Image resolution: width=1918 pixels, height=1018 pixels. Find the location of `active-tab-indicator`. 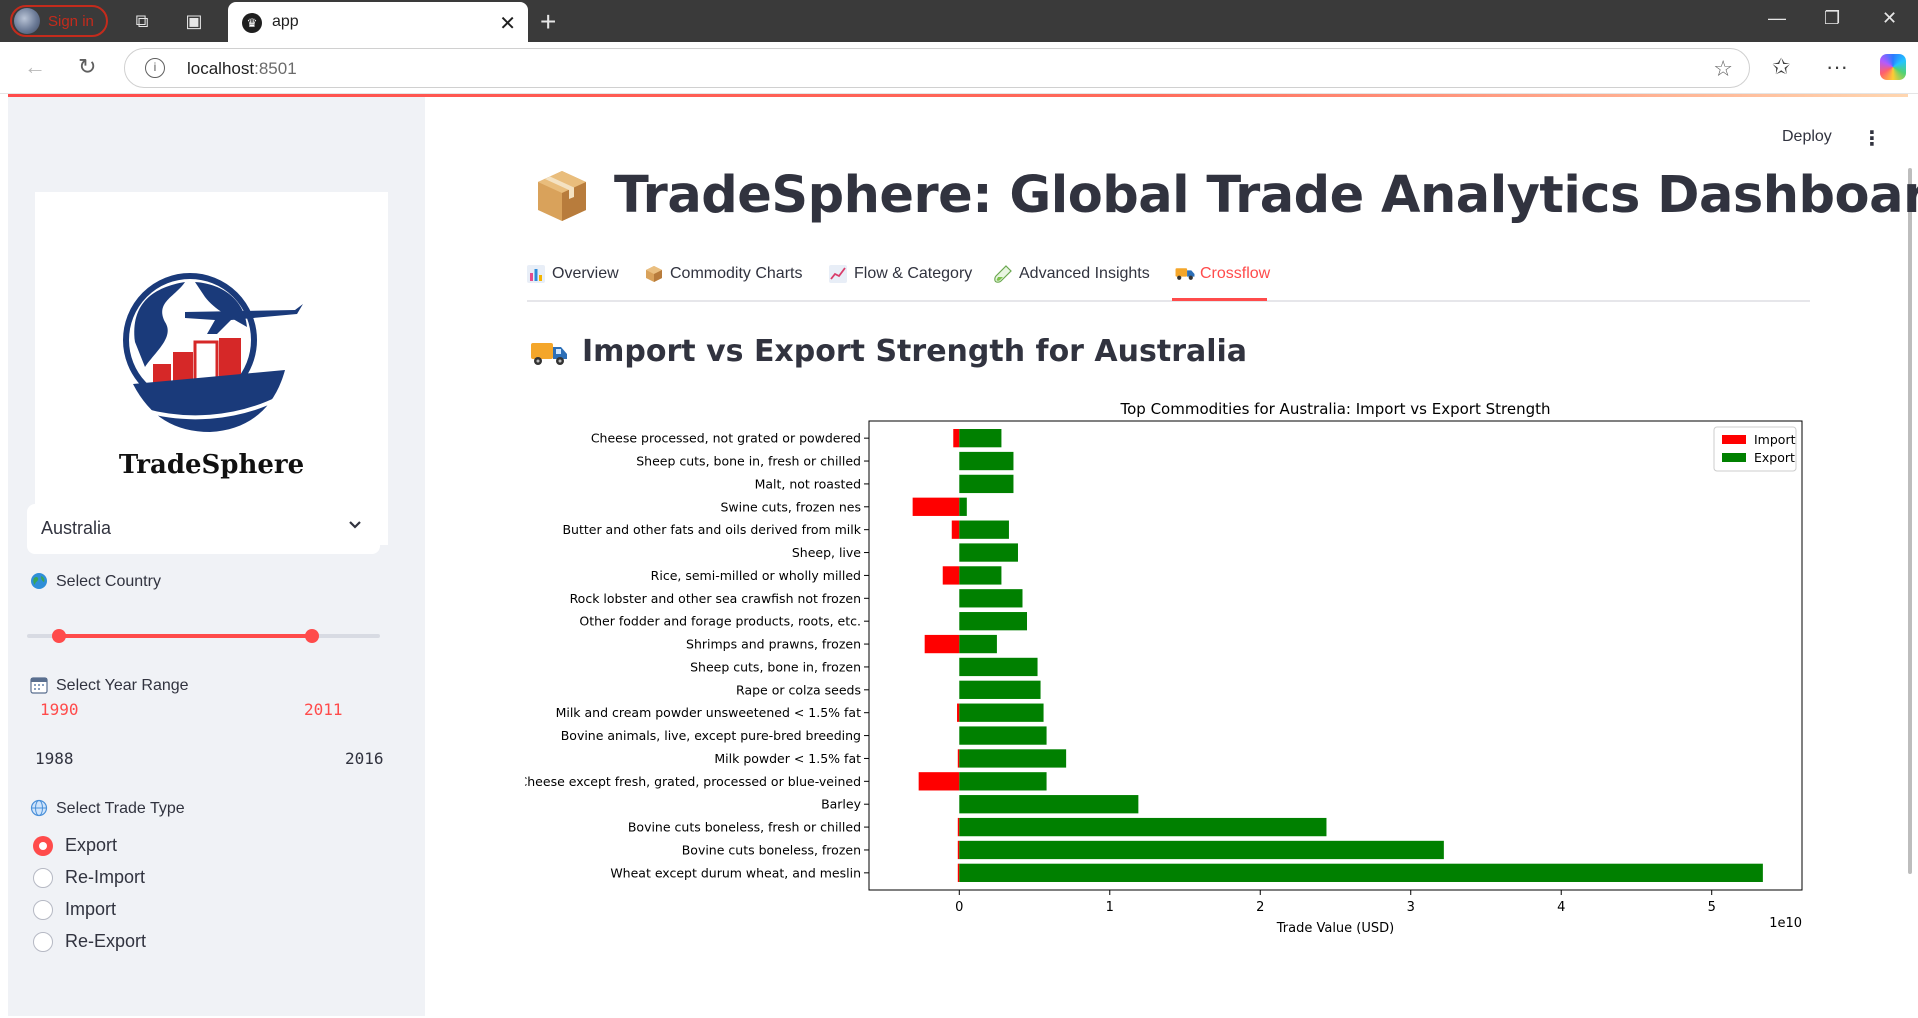

active-tab-indicator is located at coordinates (1219, 299).